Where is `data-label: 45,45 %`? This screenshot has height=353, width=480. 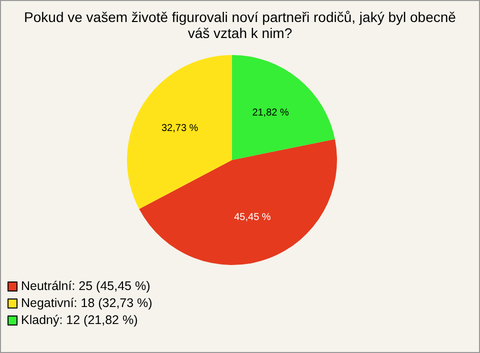
data-label: 45,45 % is located at coordinates (252, 217).